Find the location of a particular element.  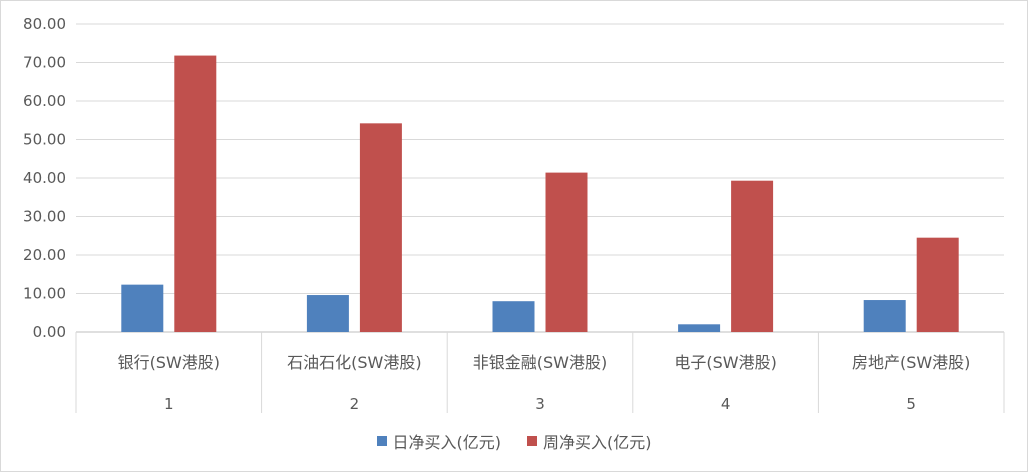

legend: 日净买入(亿元) 周净买入(亿元) is located at coordinates (514, 441).